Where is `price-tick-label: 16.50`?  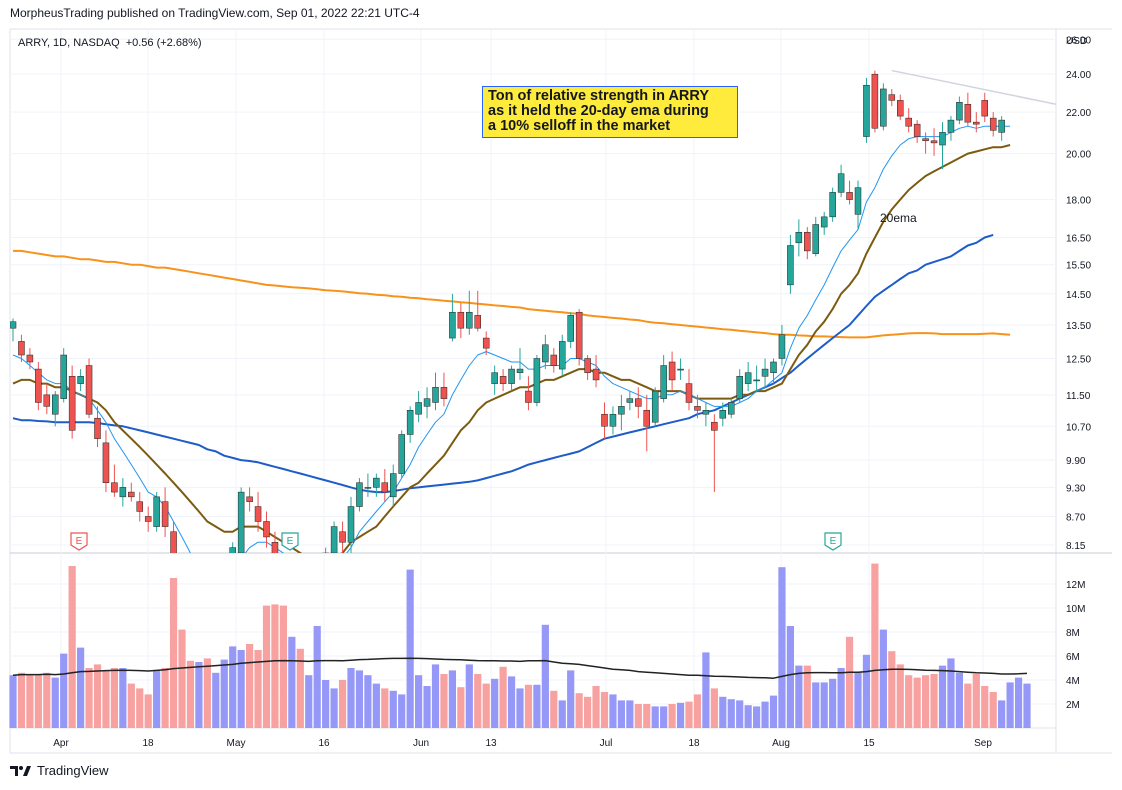 price-tick-label: 16.50 is located at coordinates (1078, 238).